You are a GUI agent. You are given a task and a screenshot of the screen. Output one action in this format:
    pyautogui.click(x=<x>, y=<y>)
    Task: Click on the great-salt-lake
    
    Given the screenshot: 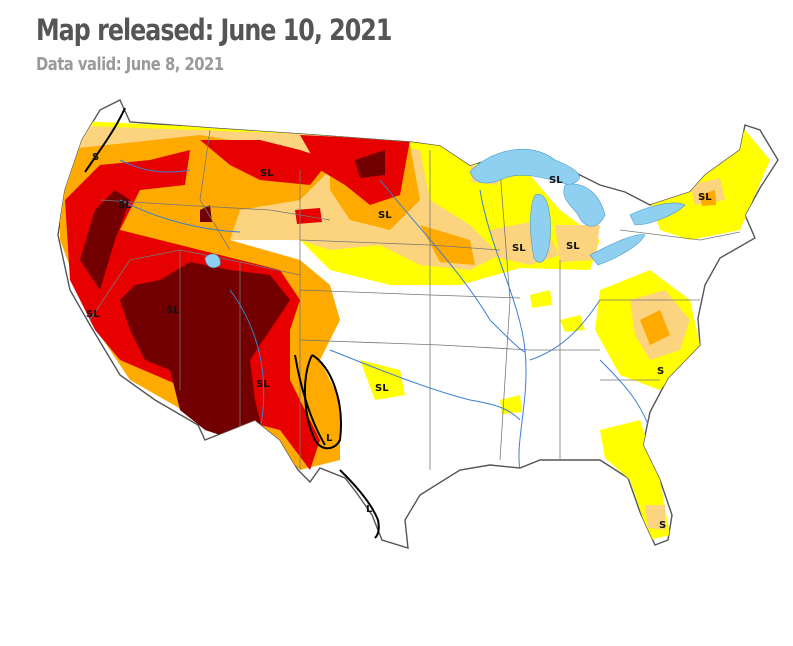 What is the action you would take?
    pyautogui.click(x=212, y=260)
    